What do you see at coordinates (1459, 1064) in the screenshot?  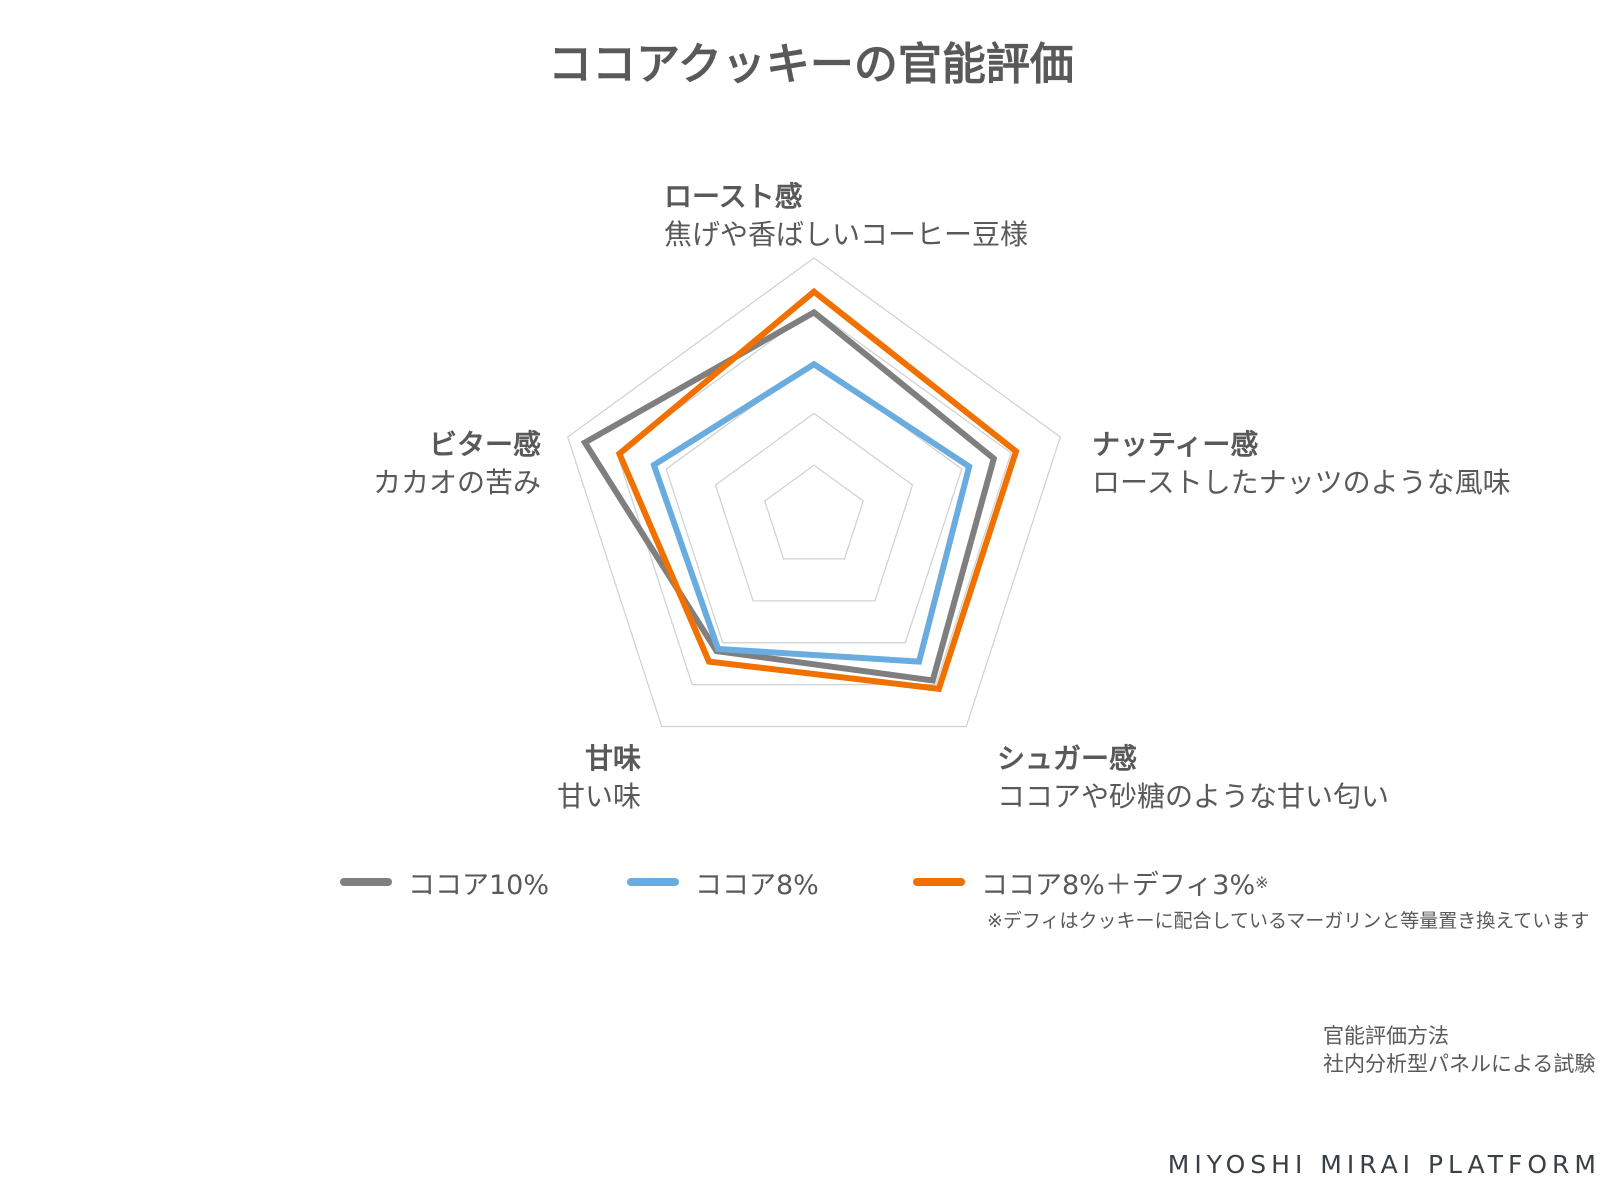 I see `method-desc: 社内分析型パネルによる試験` at bounding box center [1459, 1064].